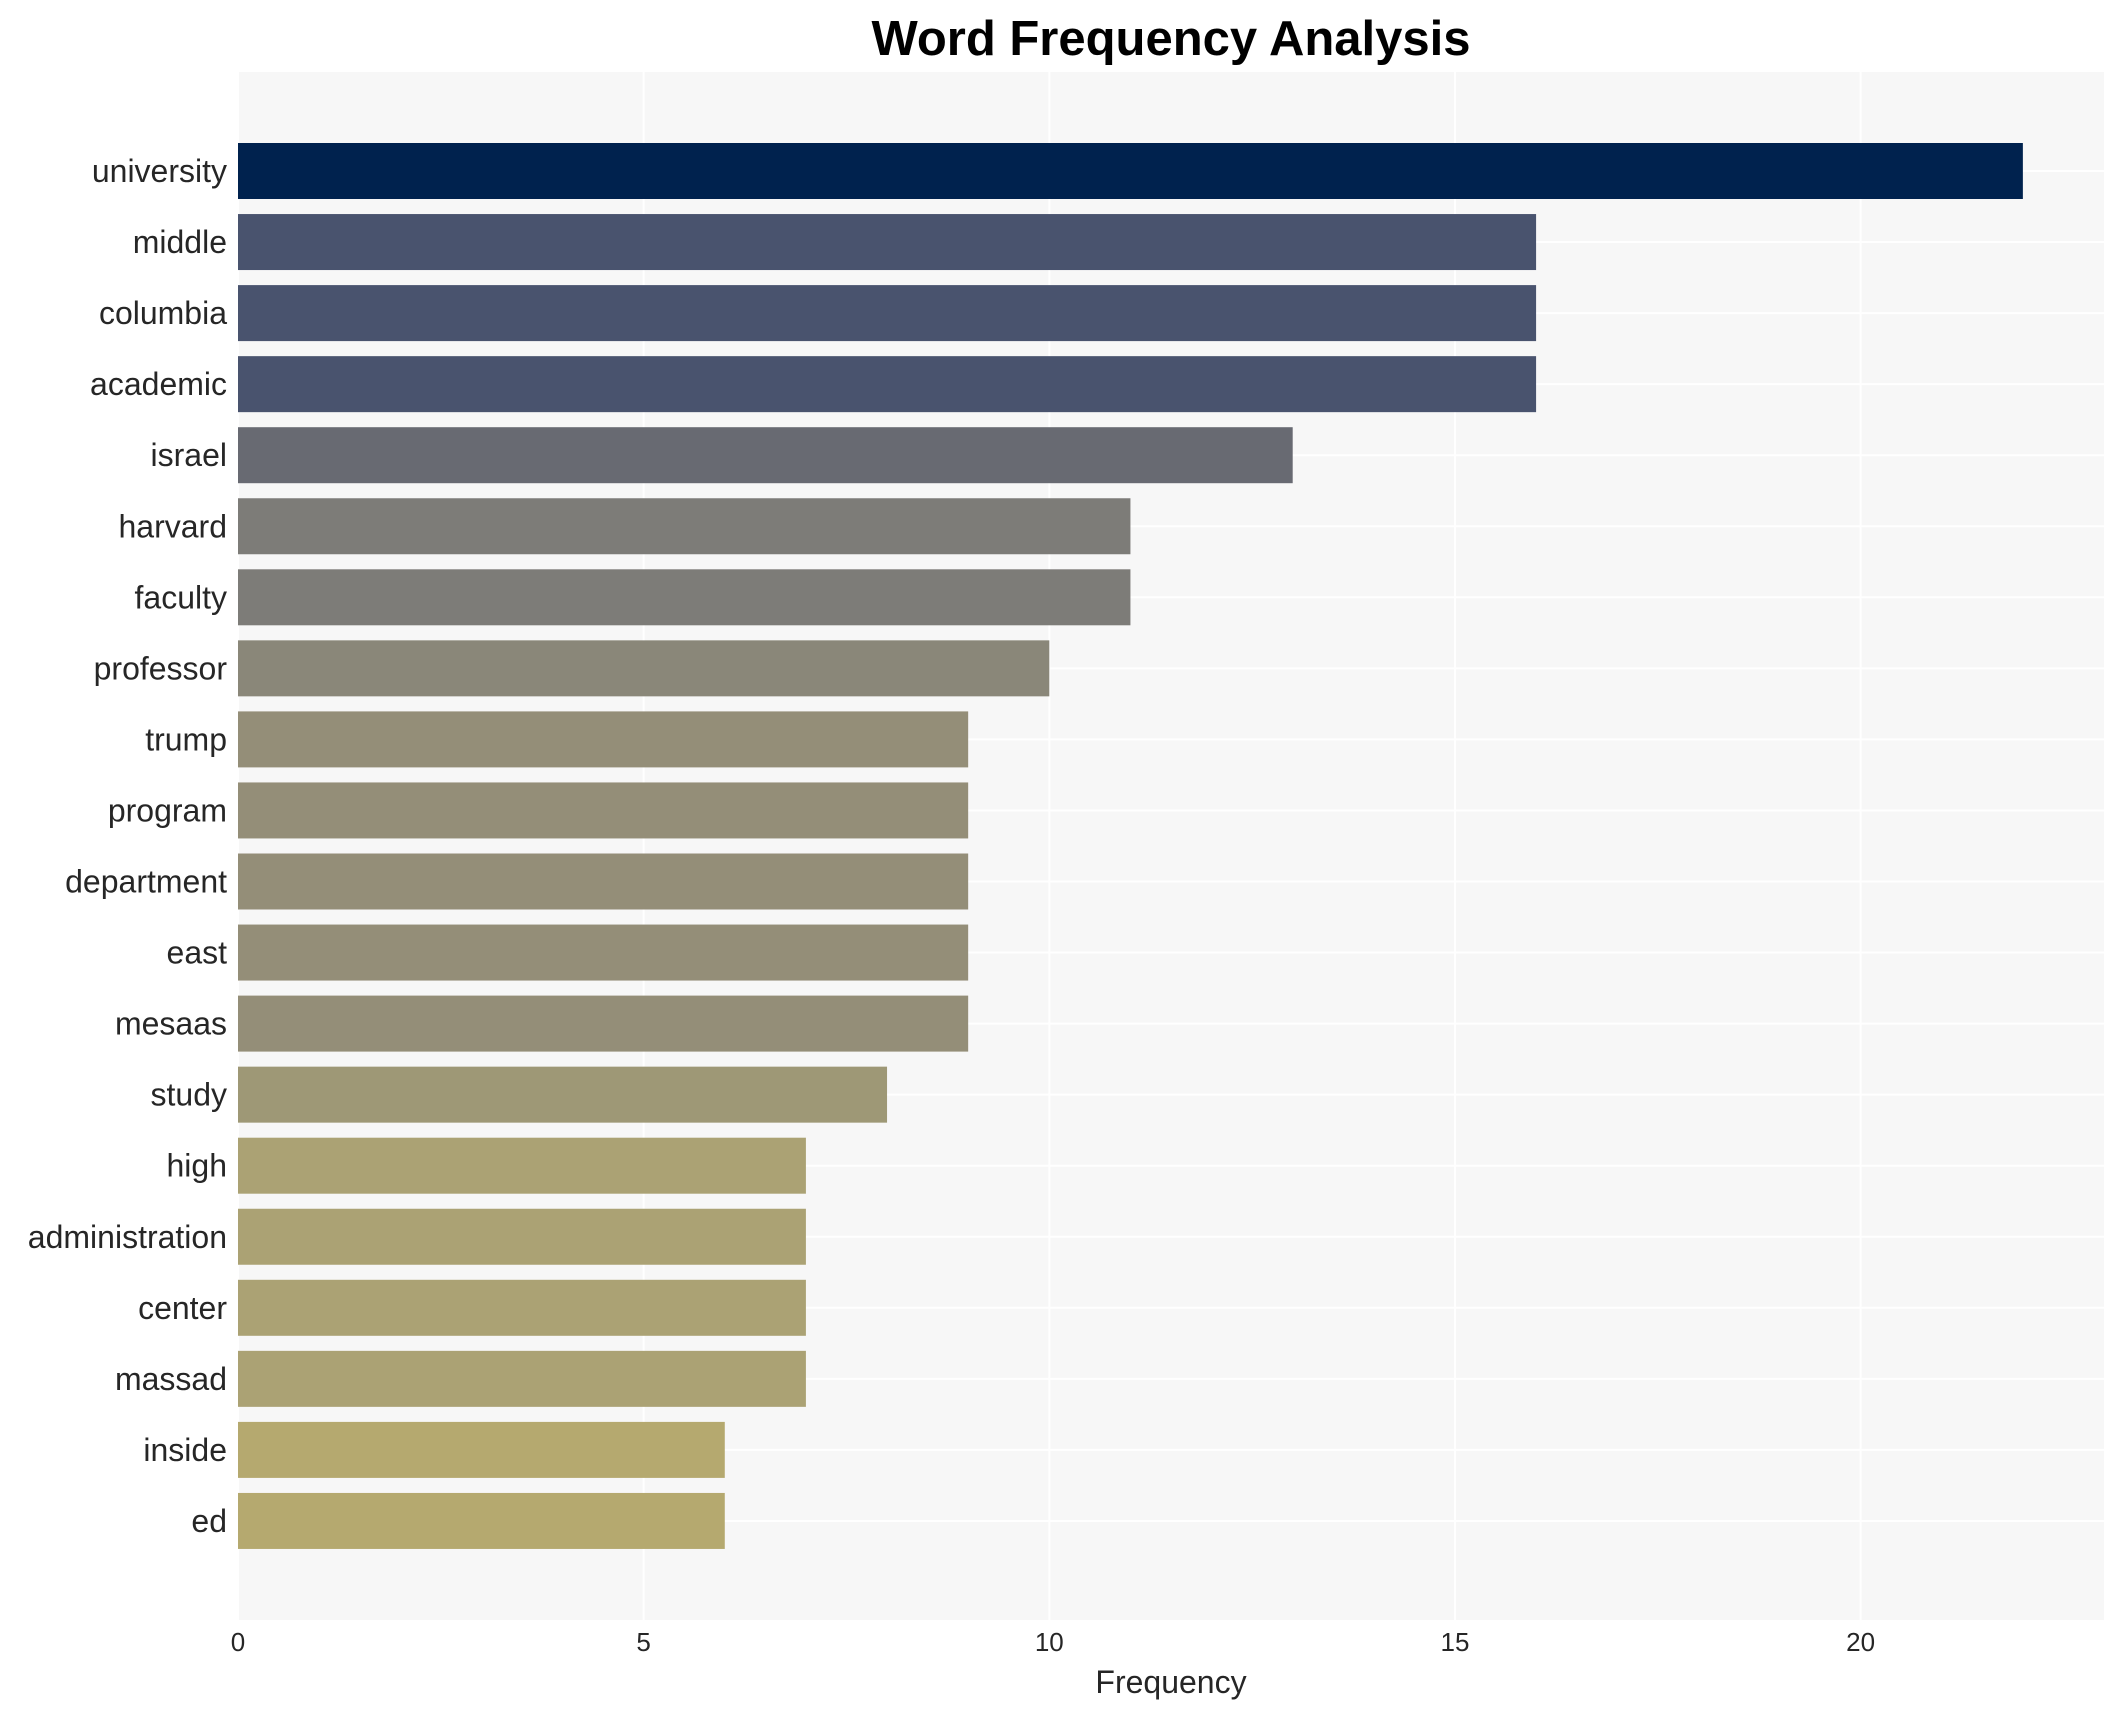 Image resolution: width=2117 pixels, height=1710 pixels. Describe the element at coordinates (127, 1237) in the screenshot. I see `category-label-administration: administration` at that location.